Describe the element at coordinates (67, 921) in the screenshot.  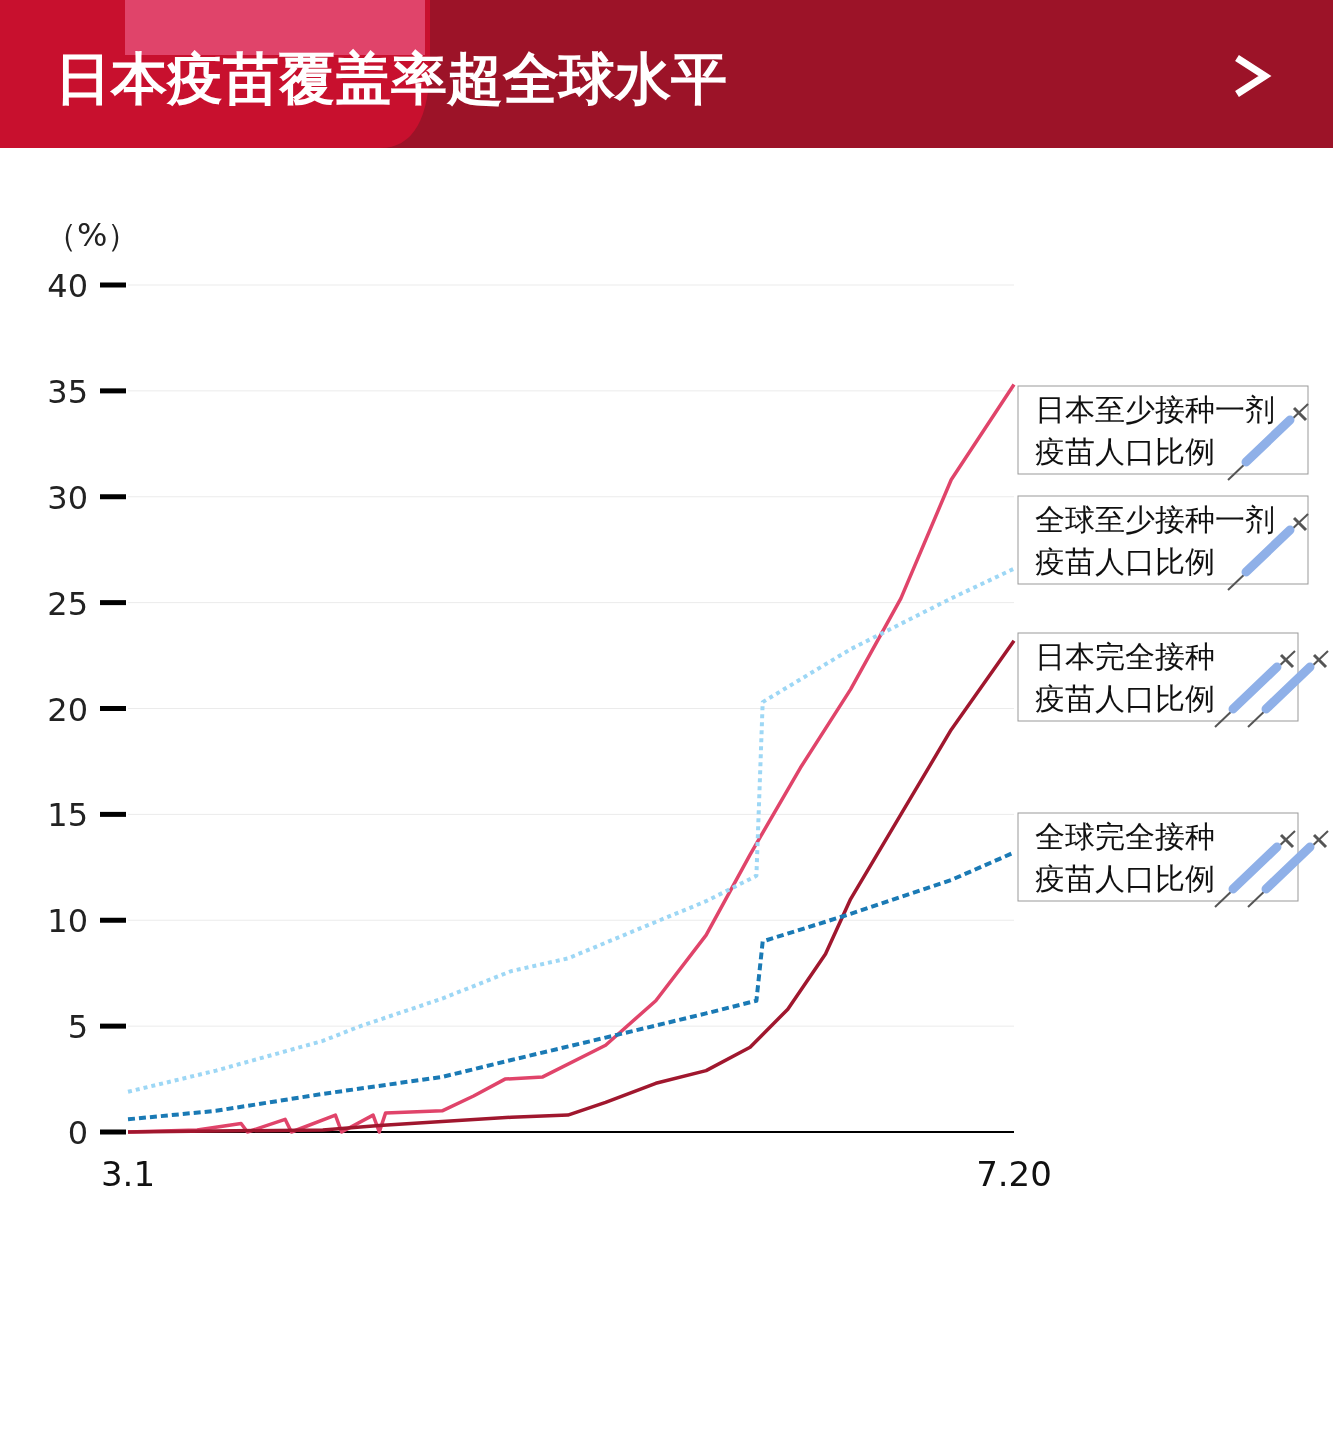
I see `y-tick-label: 10` at that location.